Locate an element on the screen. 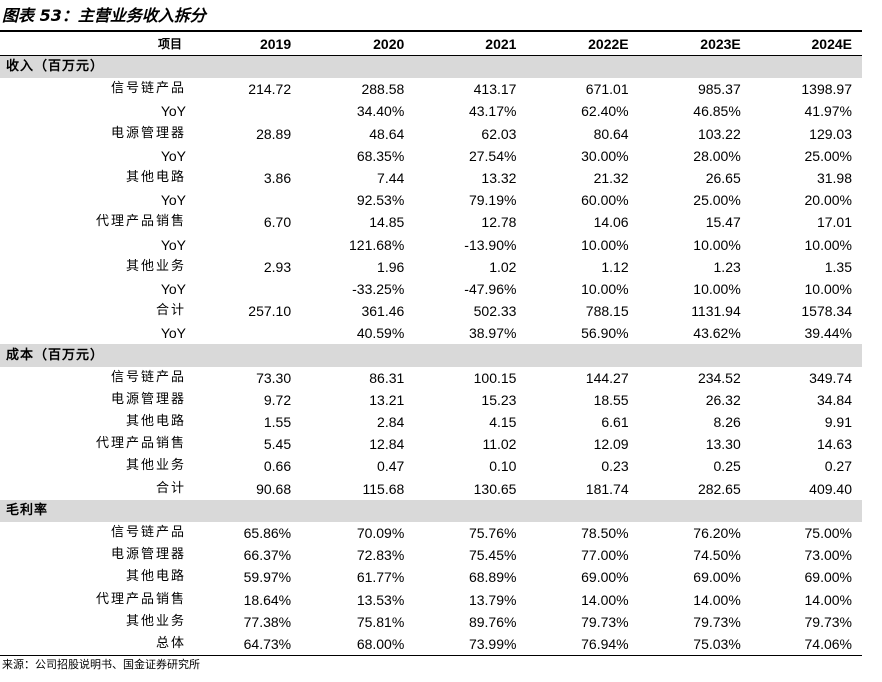 The height and width of the screenshot is (682, 882). value-cell: 1398.97 is located at coordinates (826, 89).